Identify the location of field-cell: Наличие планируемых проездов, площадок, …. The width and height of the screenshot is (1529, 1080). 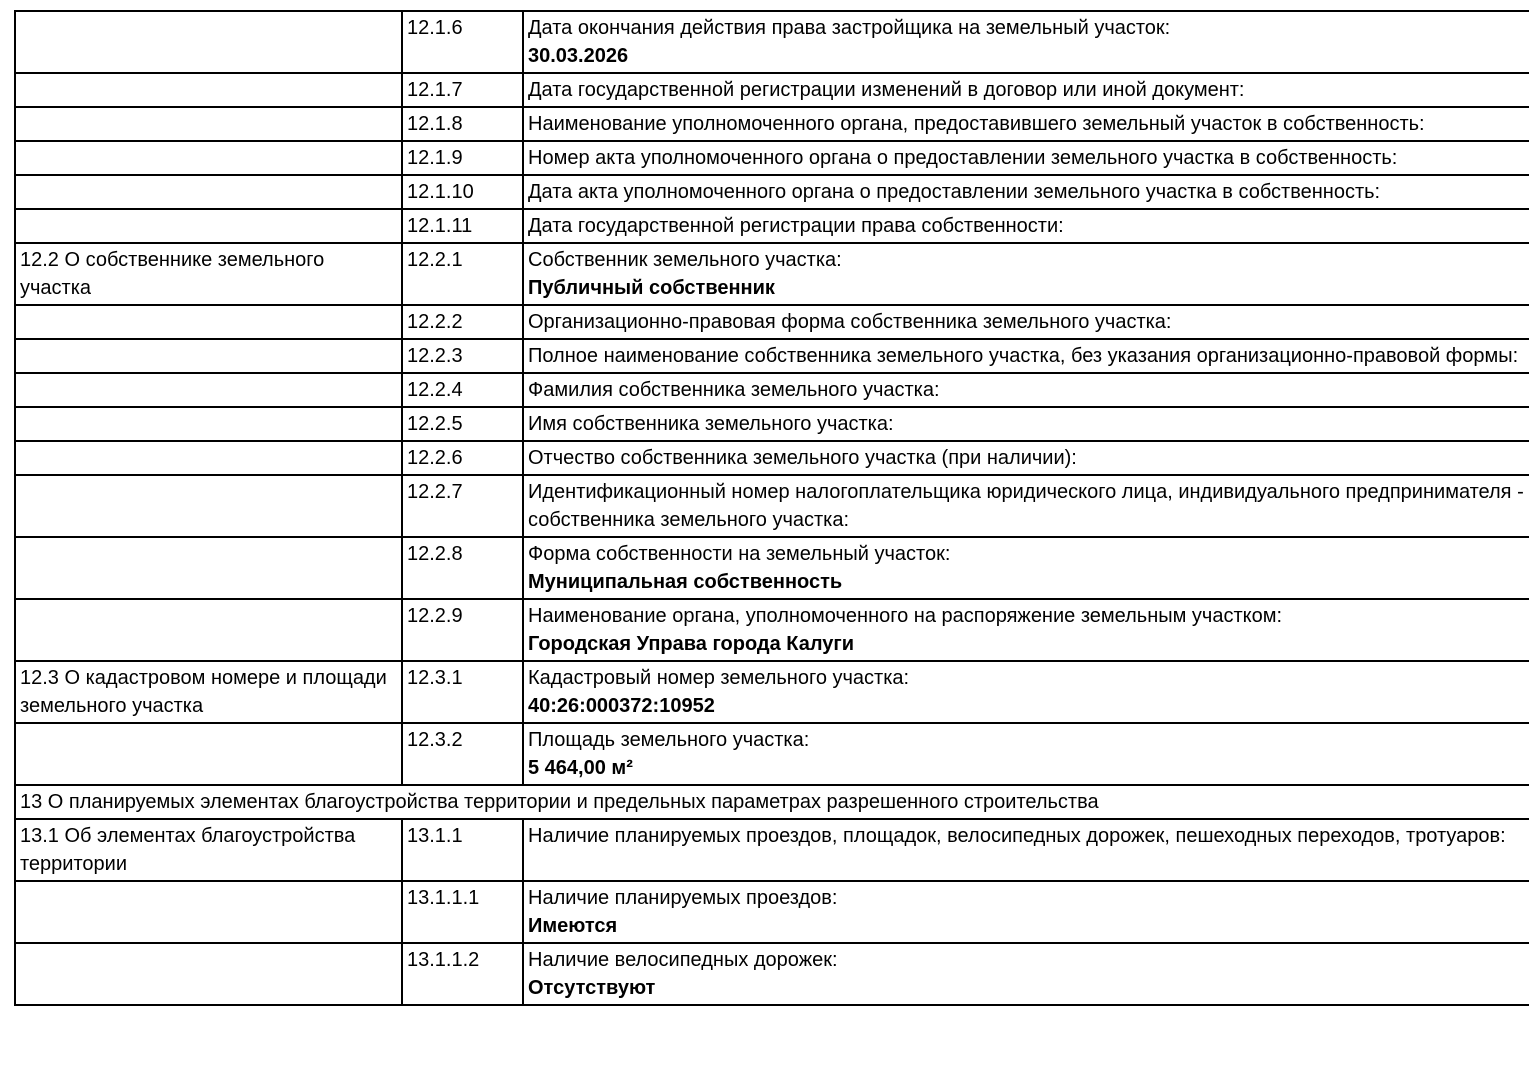
(1025, 850).